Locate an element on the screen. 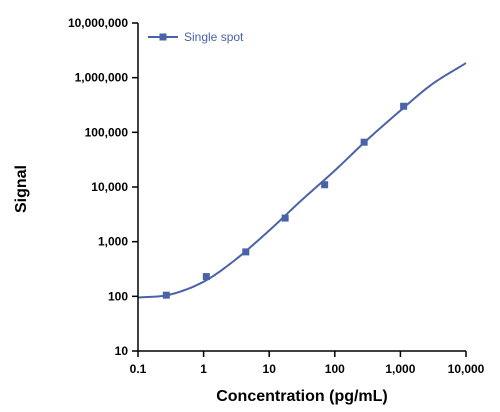 The image size is (500, 412). x-ticks: 0.1 1 10 100 1,000 10,000 is located at coordinates (307, 363).